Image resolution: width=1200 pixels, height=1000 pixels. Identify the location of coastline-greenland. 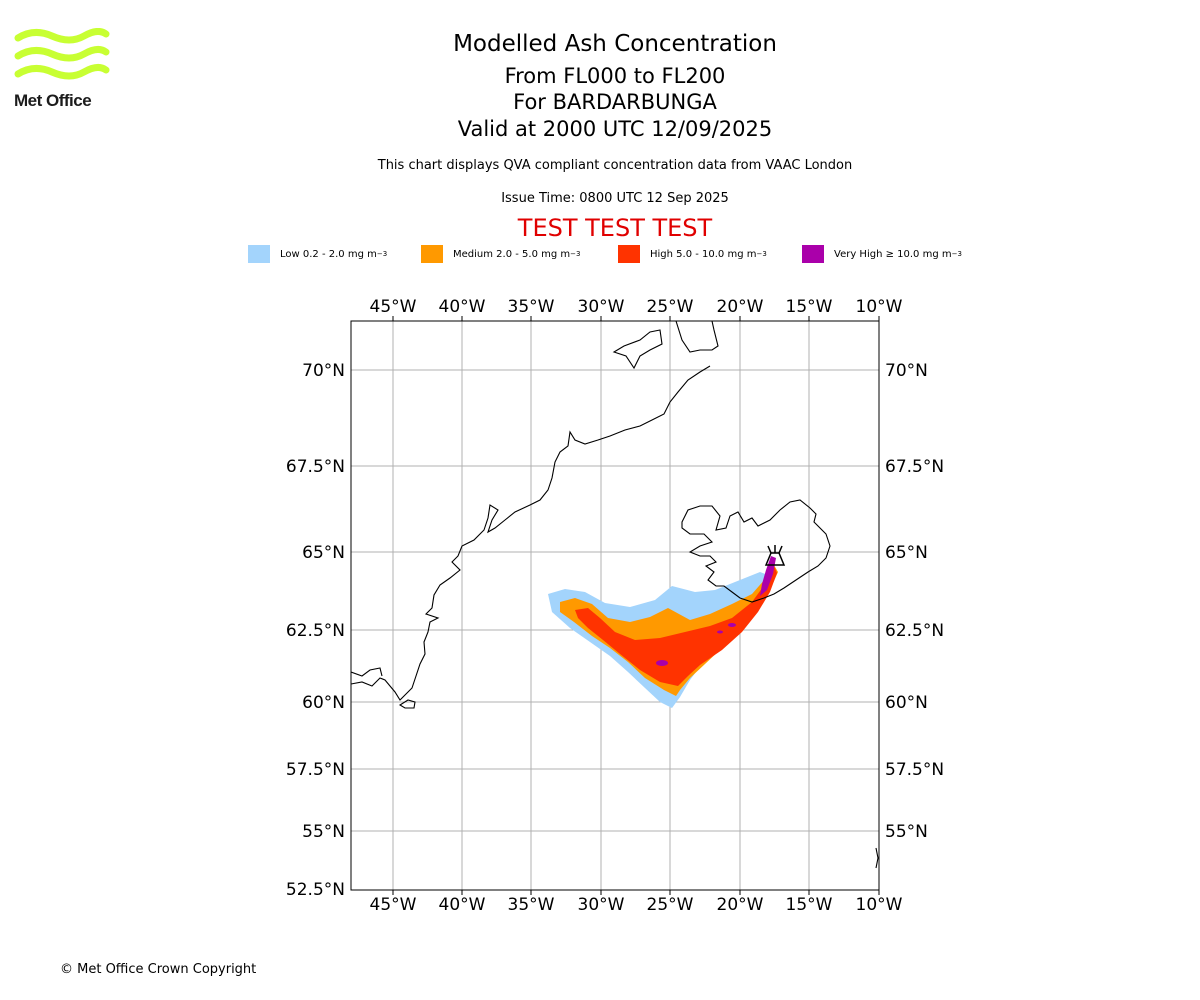
(531, 533).